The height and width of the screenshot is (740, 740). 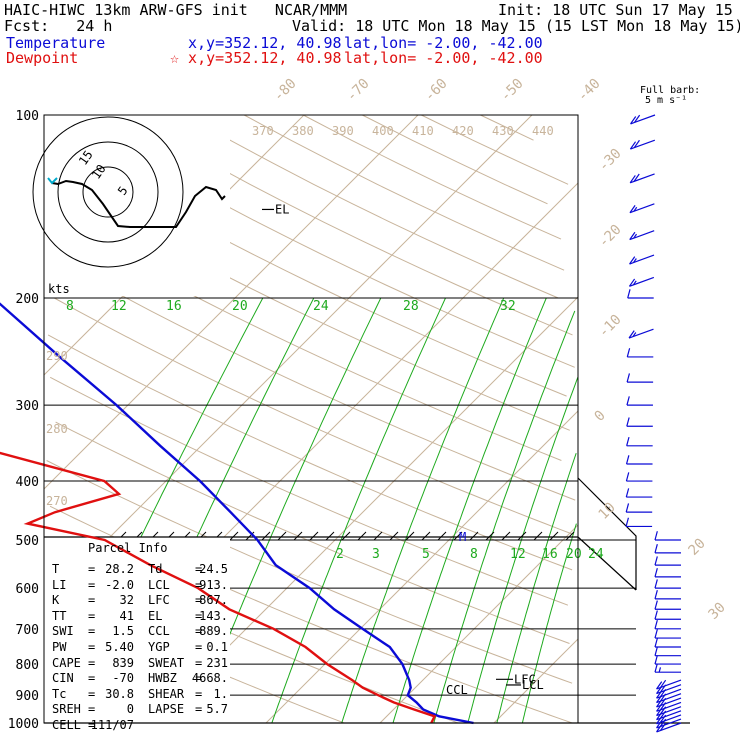 What do you see at coordinates (57, 501) in the screenshot?
I see `theta-label: 270` at bounding box center [57, 501].